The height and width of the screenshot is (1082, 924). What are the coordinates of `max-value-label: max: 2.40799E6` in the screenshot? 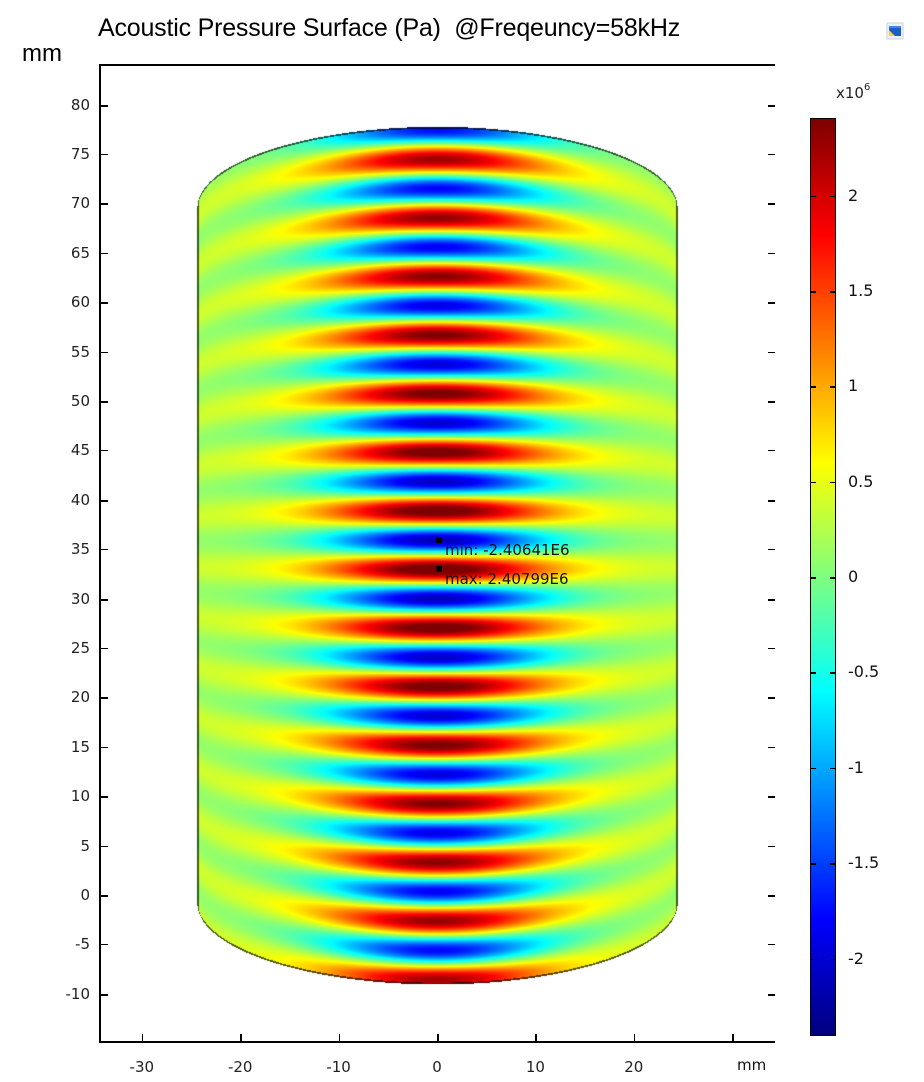 It's located at (507, 578).